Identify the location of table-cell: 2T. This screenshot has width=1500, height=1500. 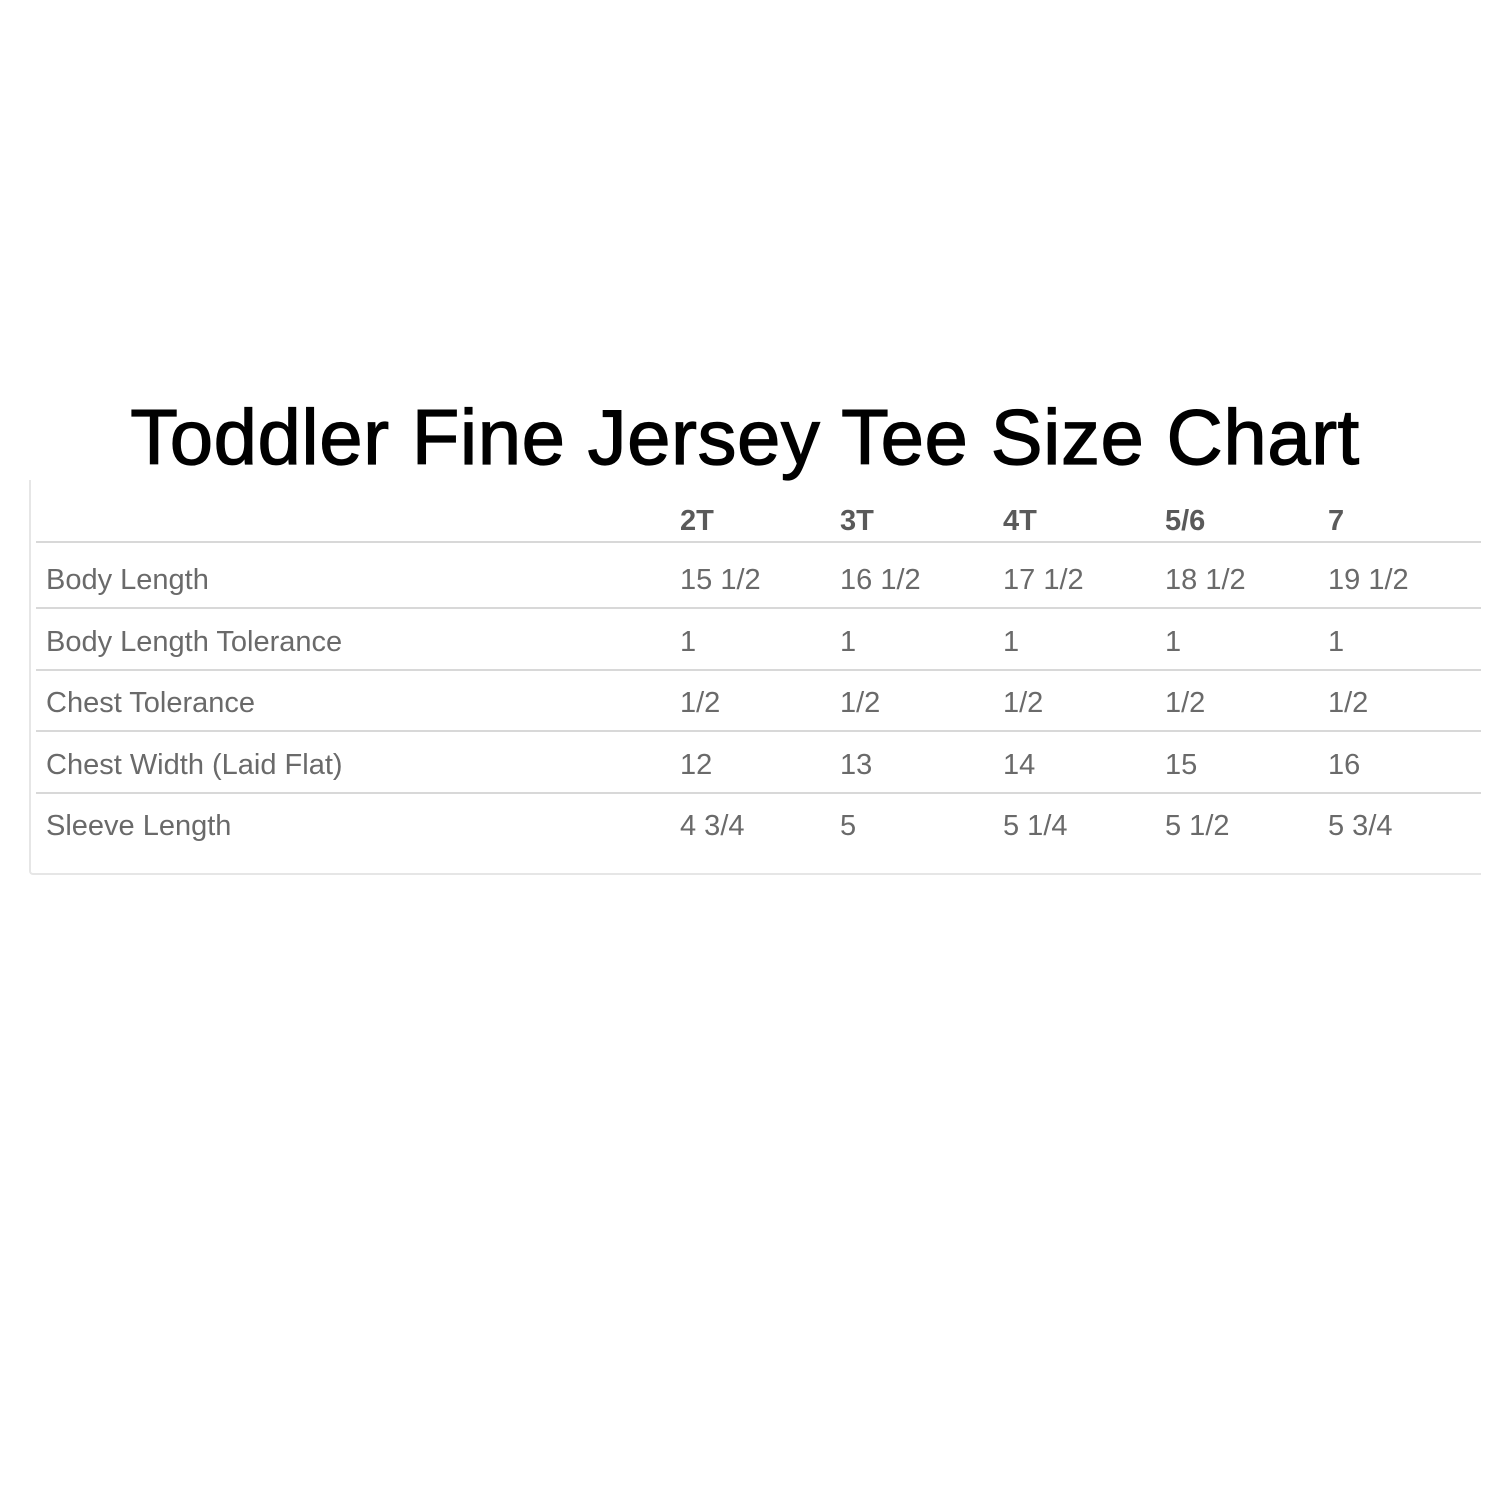
(697, 521).